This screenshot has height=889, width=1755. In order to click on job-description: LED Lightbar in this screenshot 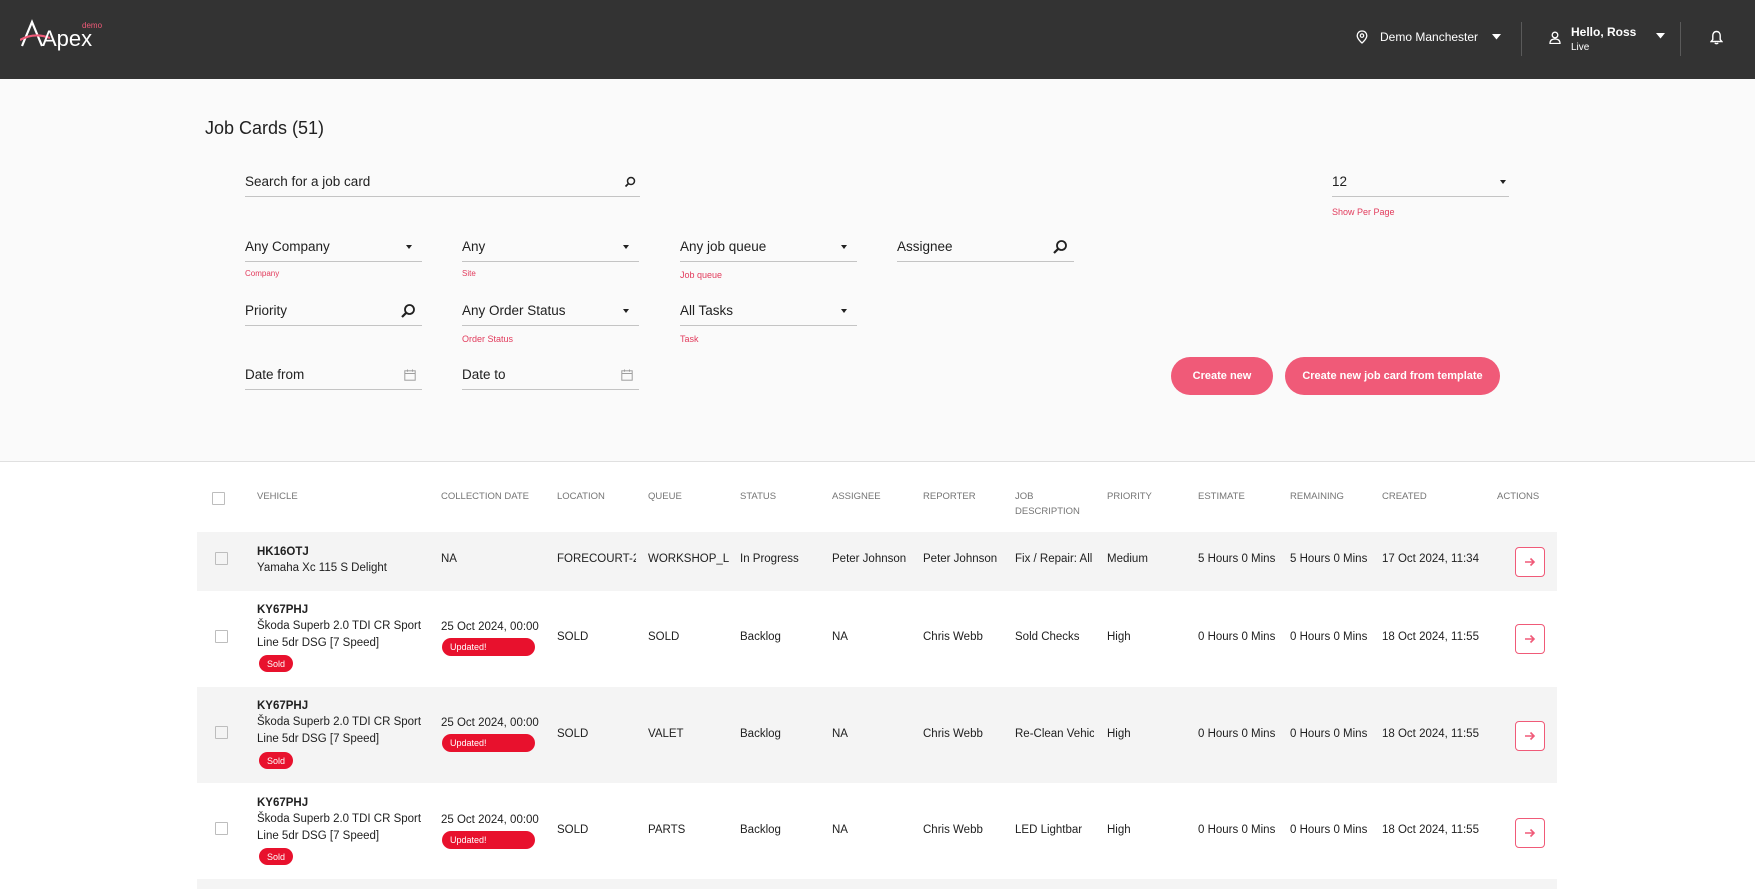, I will do `click(1049, 830)`.